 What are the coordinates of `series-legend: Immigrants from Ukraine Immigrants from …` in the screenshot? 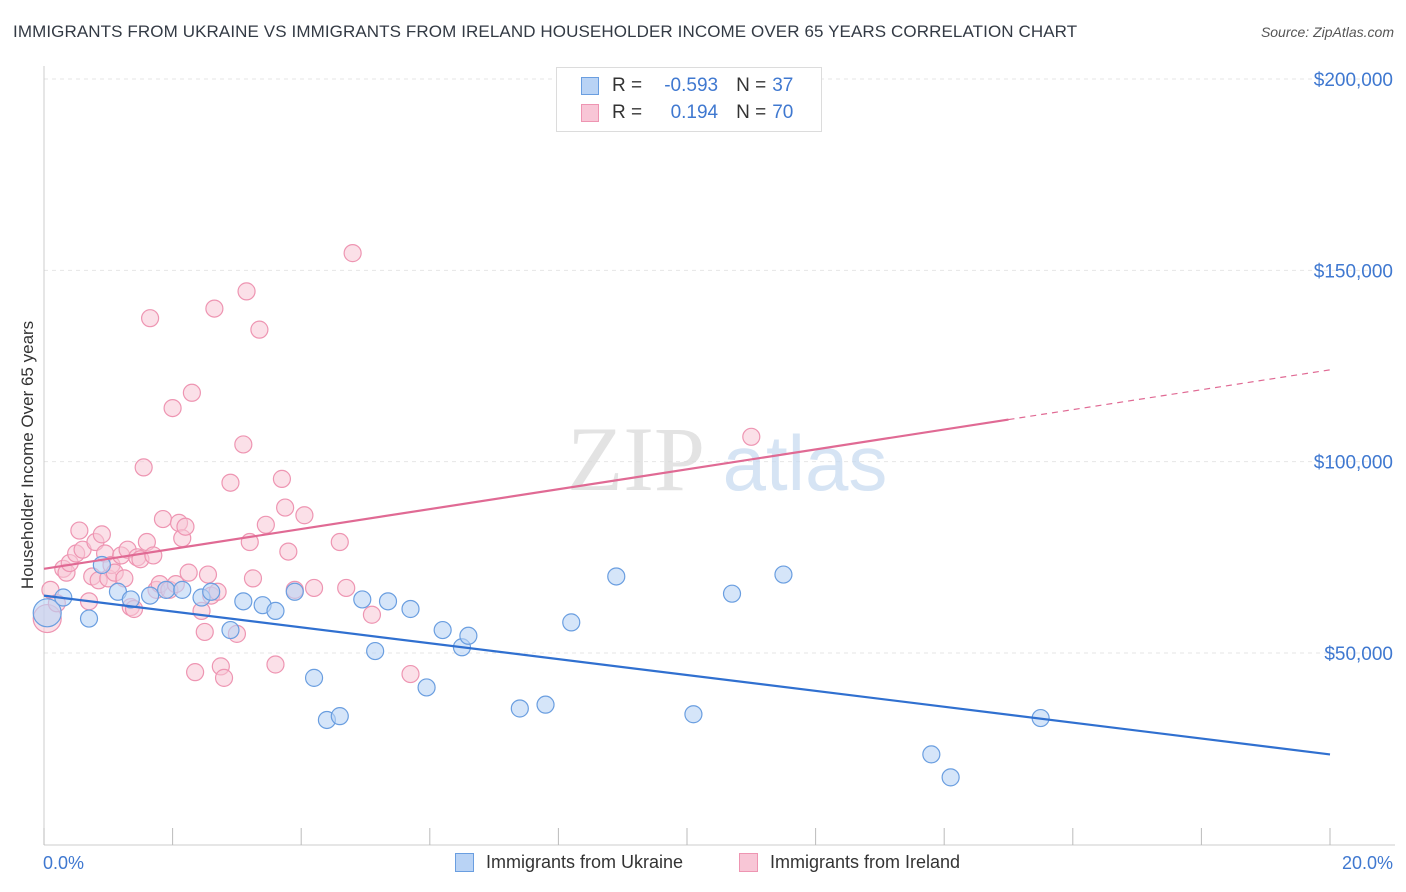 It's located at (703, 864).